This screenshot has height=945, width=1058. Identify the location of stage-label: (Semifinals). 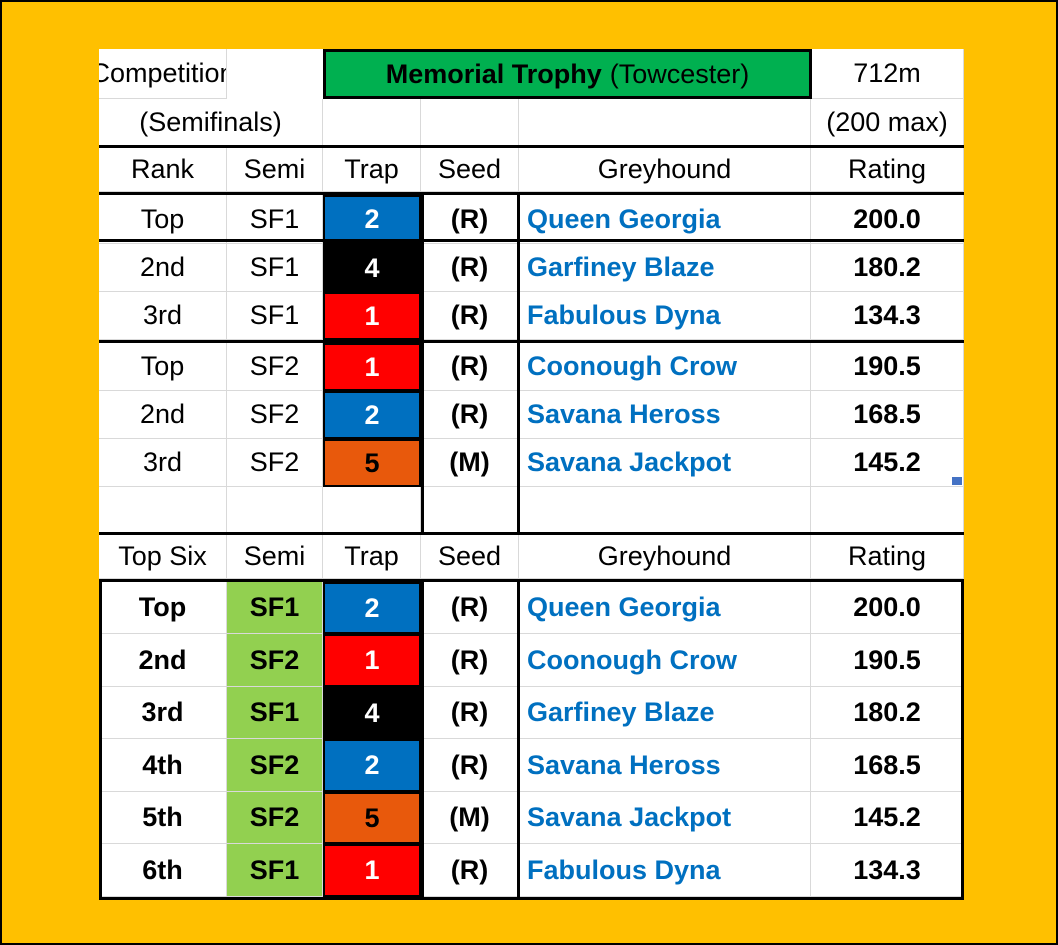
(211, 123).